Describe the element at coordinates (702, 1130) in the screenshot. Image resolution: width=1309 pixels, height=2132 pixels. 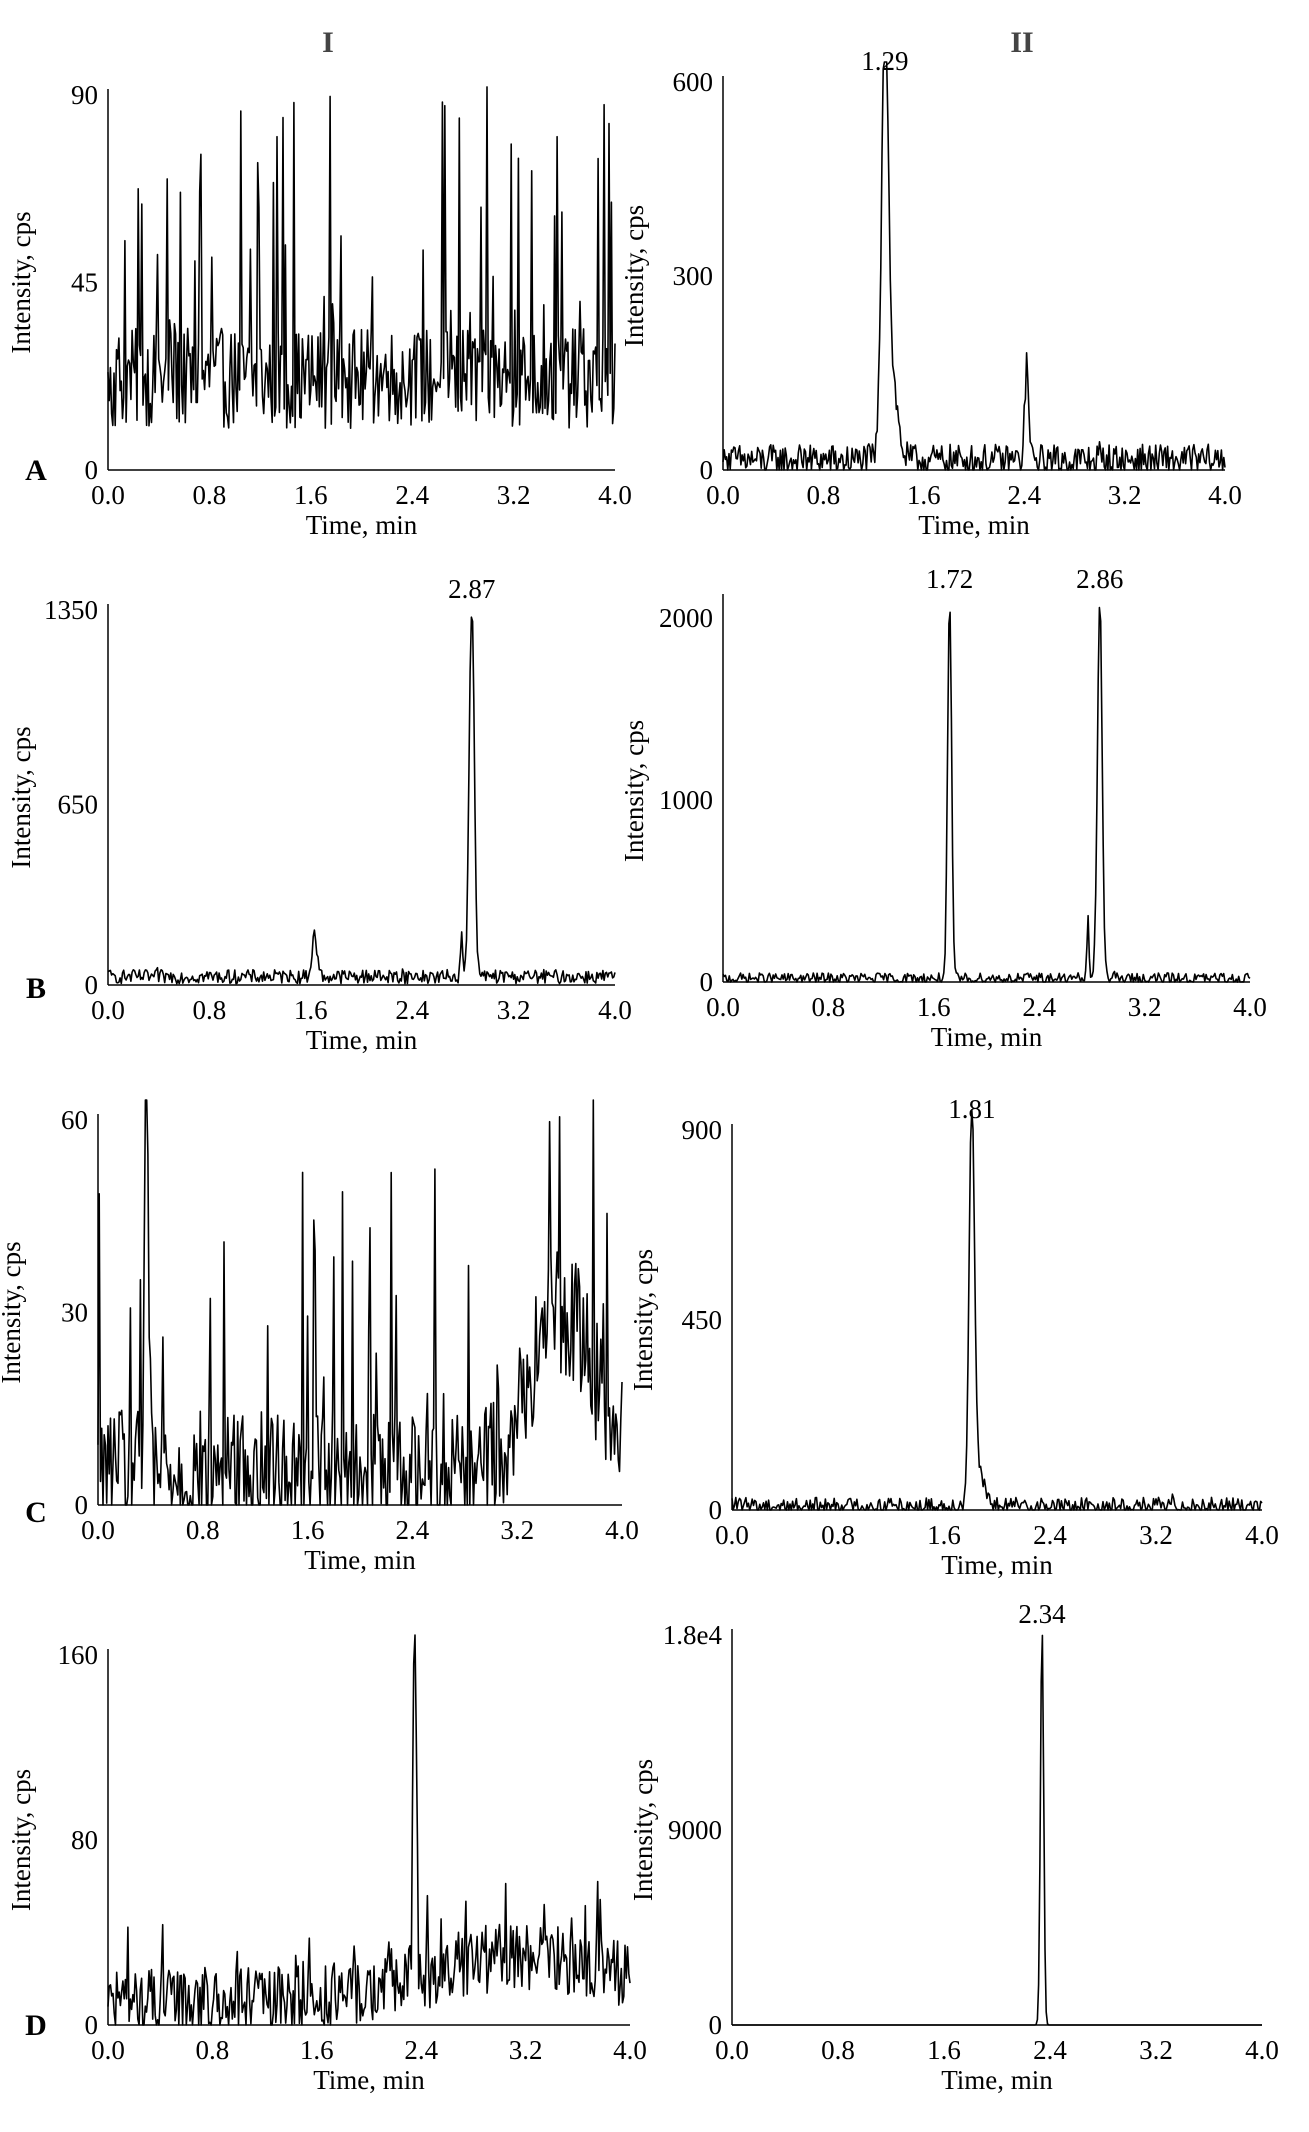
I see `y-tick-label: 900` at that location.